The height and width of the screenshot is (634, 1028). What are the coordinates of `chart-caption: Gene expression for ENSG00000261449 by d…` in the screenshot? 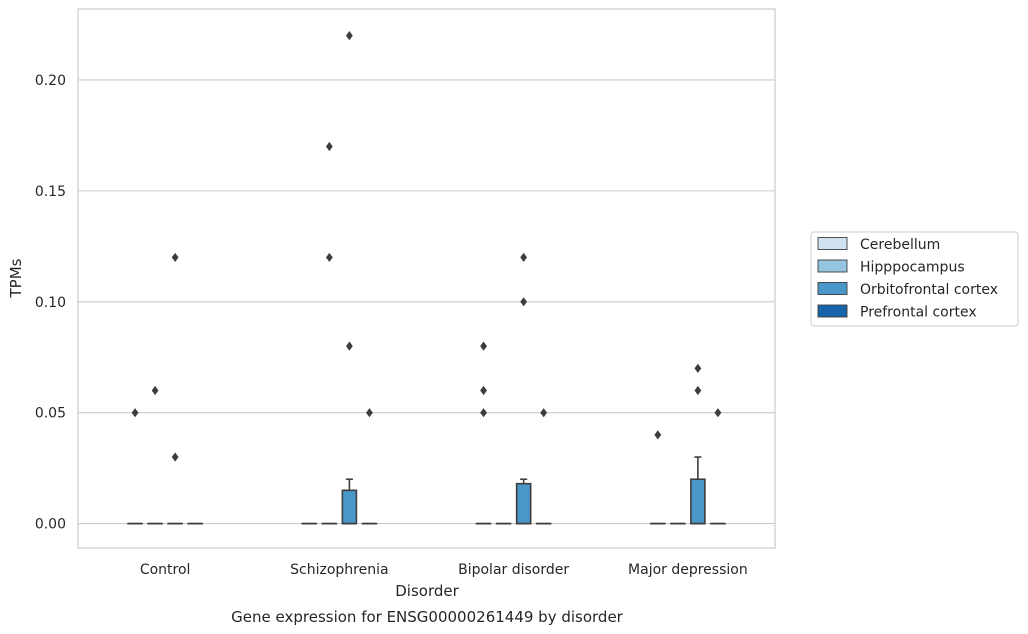 It's located at (427, 617).